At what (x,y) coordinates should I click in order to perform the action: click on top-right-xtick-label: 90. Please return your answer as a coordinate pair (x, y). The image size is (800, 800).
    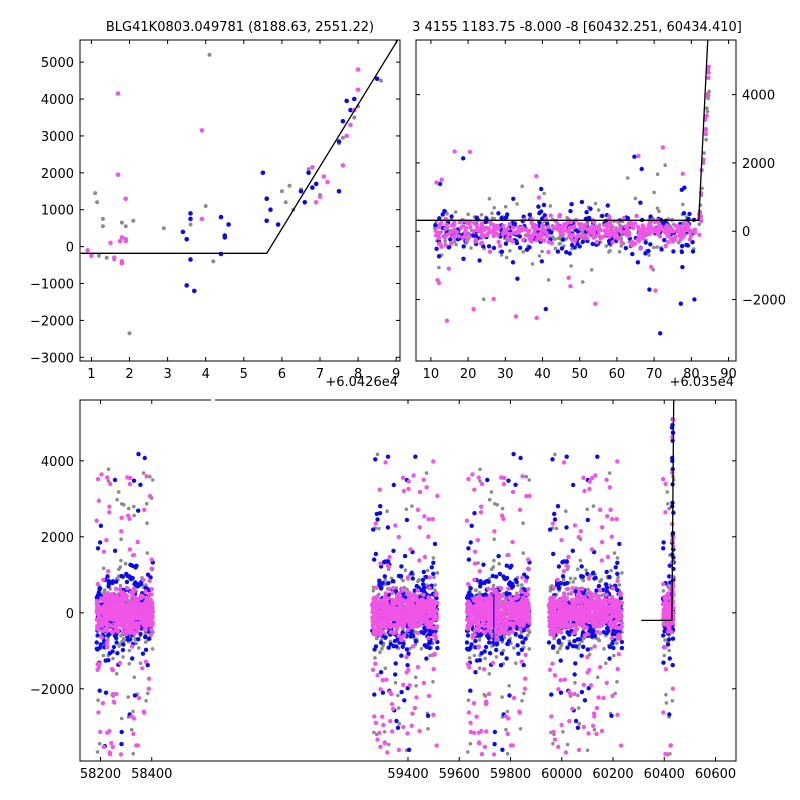
    Looking at the image, I should click on (728, 374).